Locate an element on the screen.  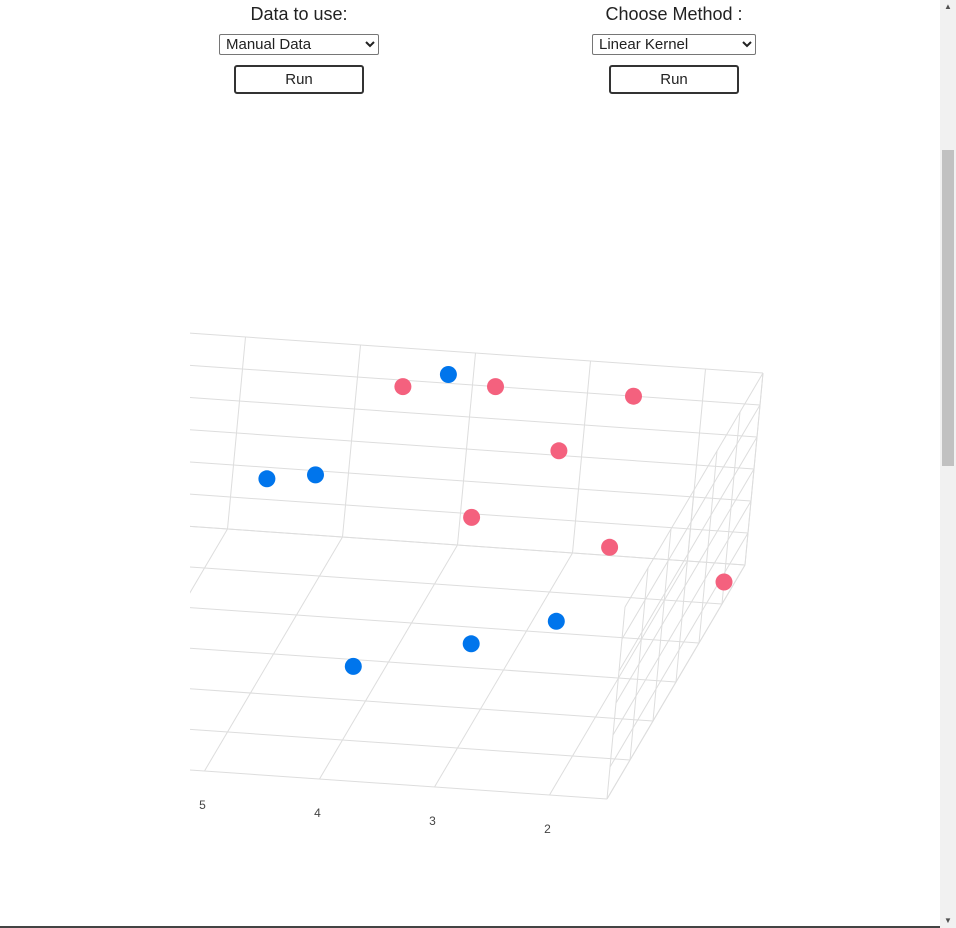
x-axis-tick-label: 6 is located at coordinates (87, 797).